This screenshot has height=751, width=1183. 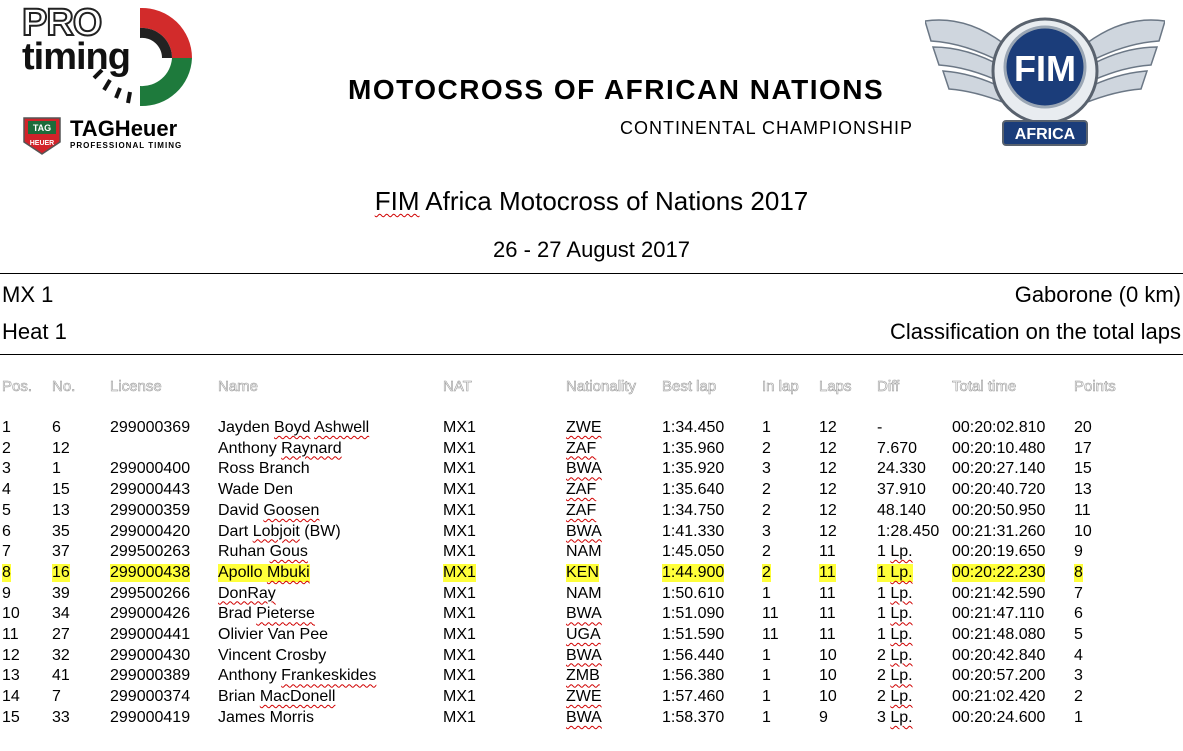 I want to click on cell-best: 1:58.370, so click(x=693, y=717).